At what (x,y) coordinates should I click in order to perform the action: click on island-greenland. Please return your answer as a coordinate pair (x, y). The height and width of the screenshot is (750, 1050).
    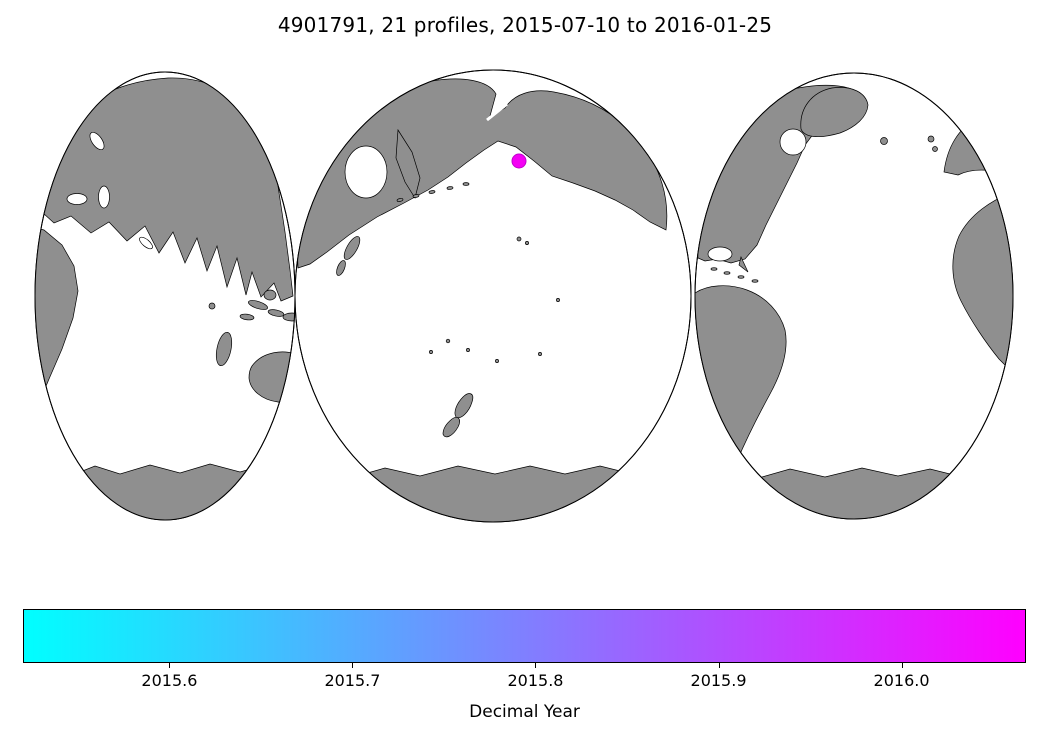
    Looking at the image, I should click on (834, 112).